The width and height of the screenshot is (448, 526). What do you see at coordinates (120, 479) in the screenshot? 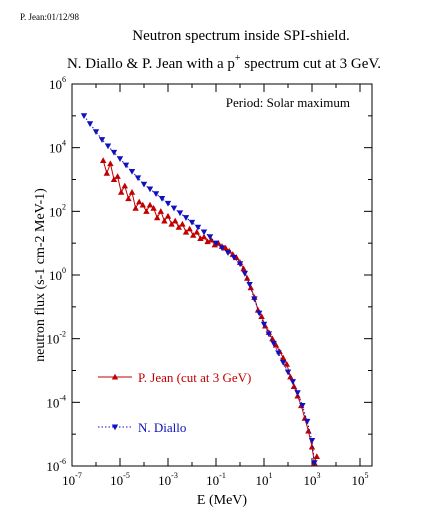
I see `x-tick-label: 10⁻⁵` at bounding box center [120, 479].